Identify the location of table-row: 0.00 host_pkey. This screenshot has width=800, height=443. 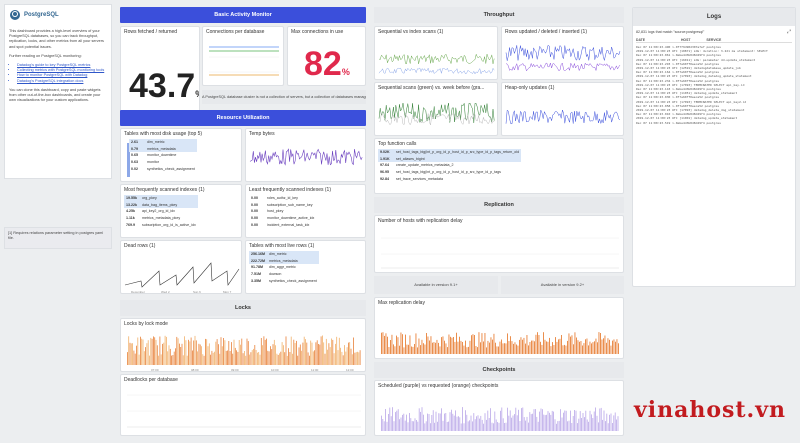
(282, 211).